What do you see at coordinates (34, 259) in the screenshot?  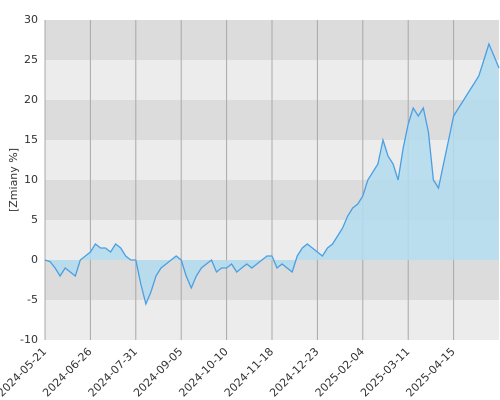 I see `y-tick-label: 0` at bounding box center [34, 259].